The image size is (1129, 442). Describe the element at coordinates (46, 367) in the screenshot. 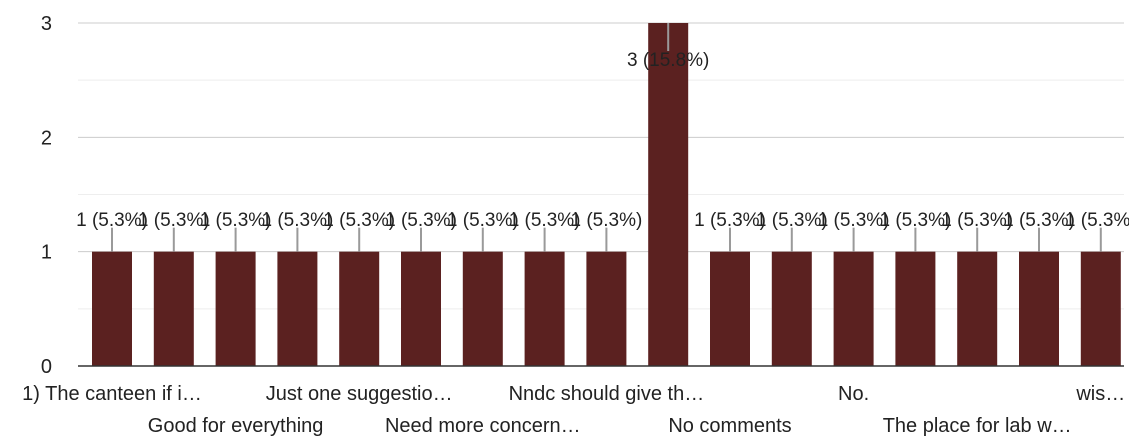

I see `y-tick-label: 0` at that location.